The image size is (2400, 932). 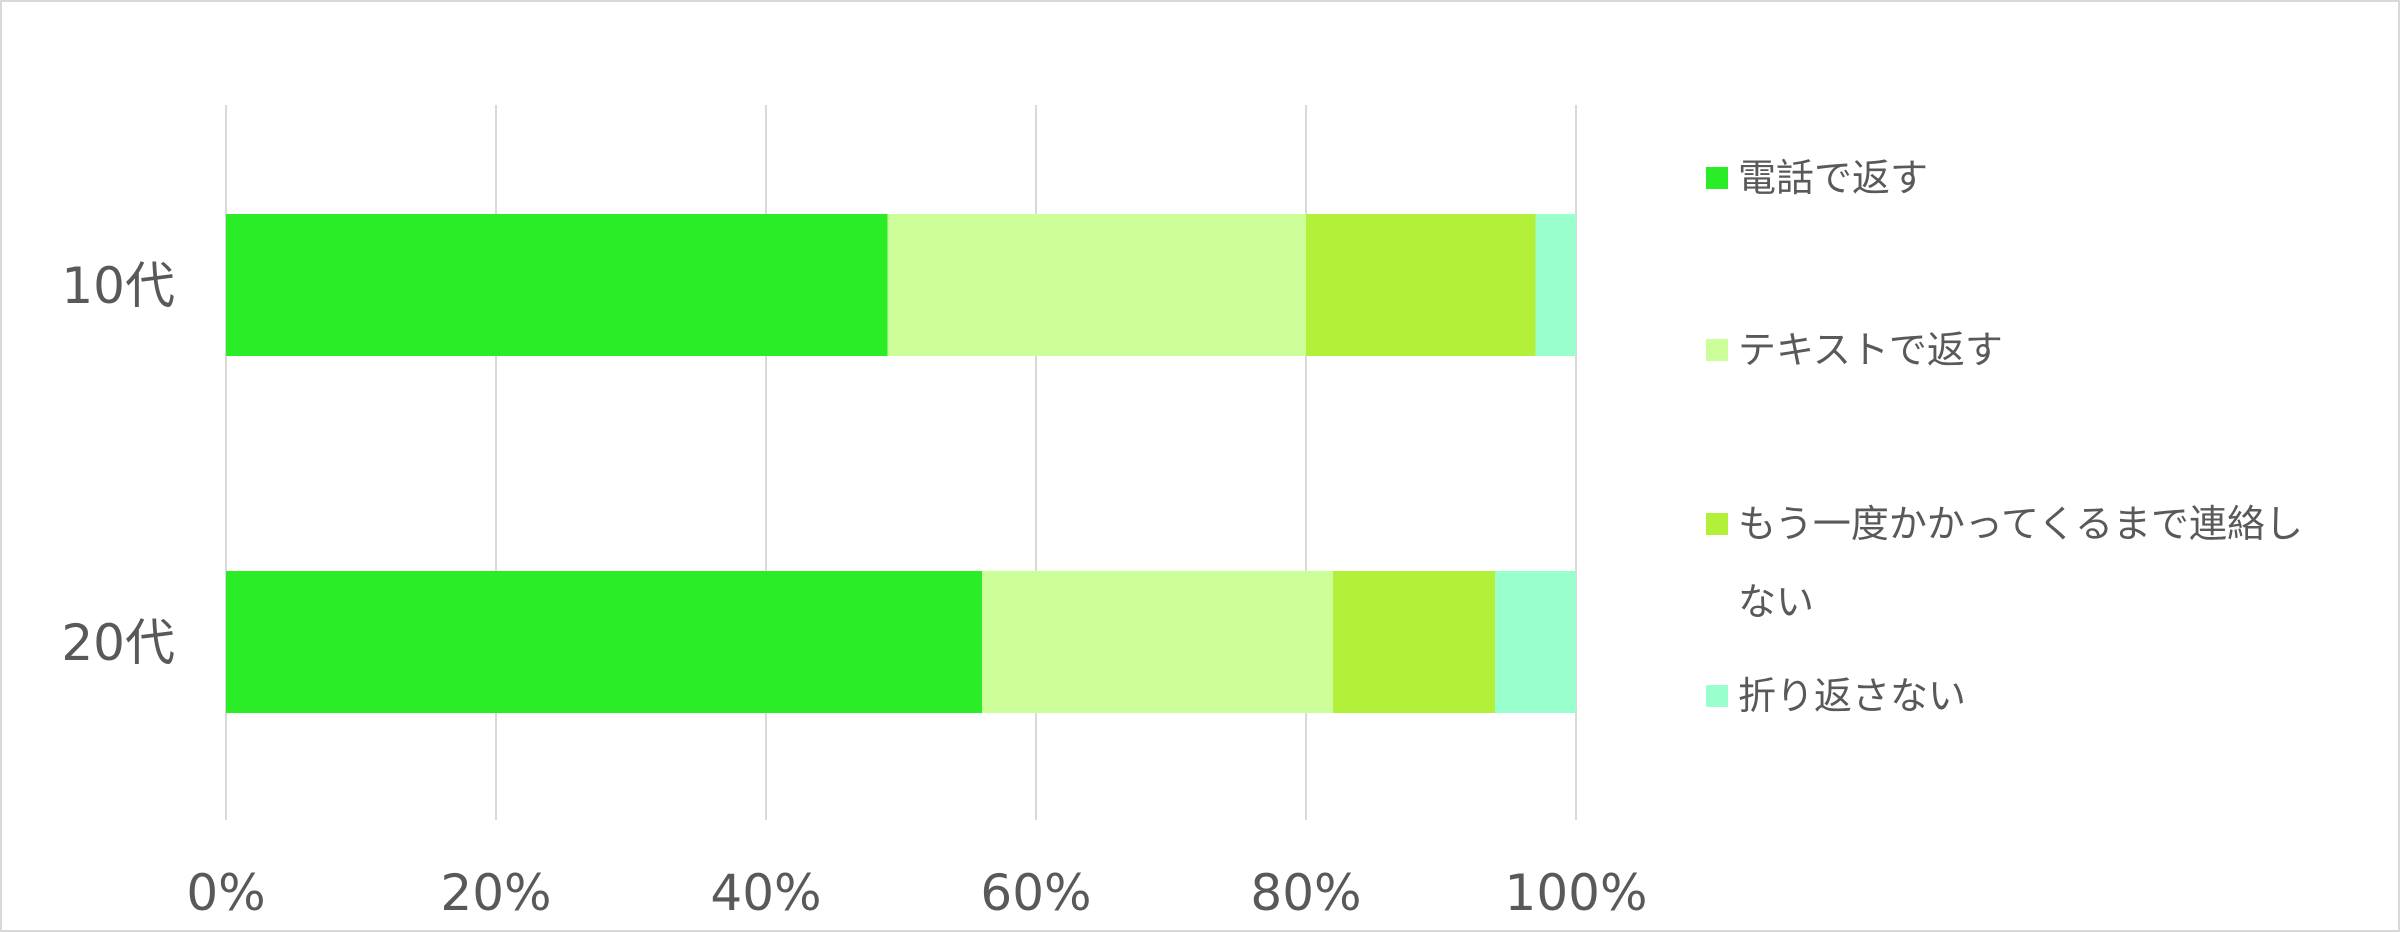 What do you see at coordinates (1035, 893) in the screenshot?
I see `x-tick-label: 60%` at bounding box center [1035, 893].